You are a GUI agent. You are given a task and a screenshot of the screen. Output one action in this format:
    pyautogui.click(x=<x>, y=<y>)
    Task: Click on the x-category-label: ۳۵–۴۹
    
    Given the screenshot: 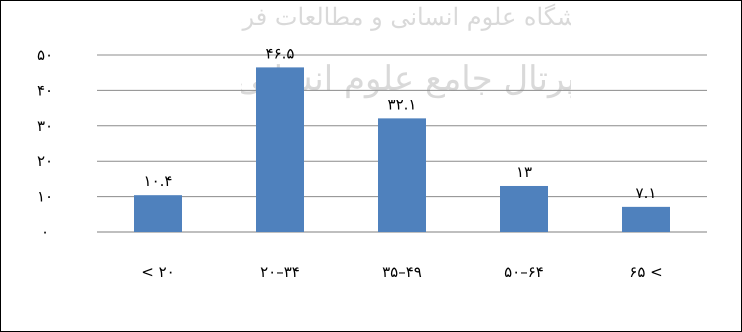 What is the action you would take?
    pyautogui.click(x=402, y=272)
    